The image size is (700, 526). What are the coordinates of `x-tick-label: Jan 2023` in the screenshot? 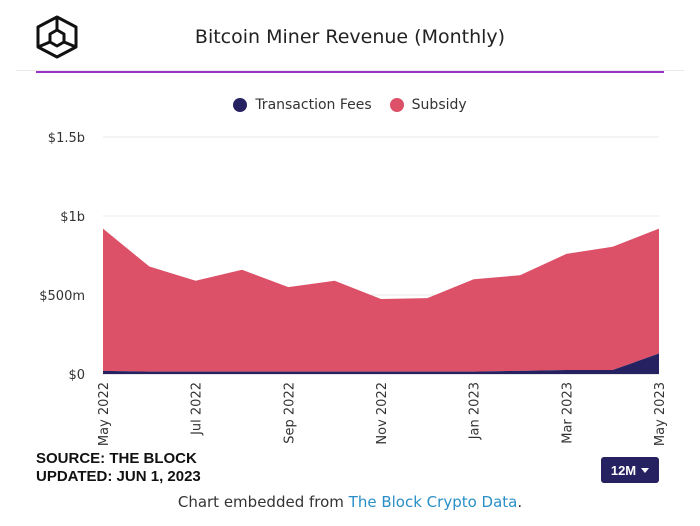 It's located at (475, 411).